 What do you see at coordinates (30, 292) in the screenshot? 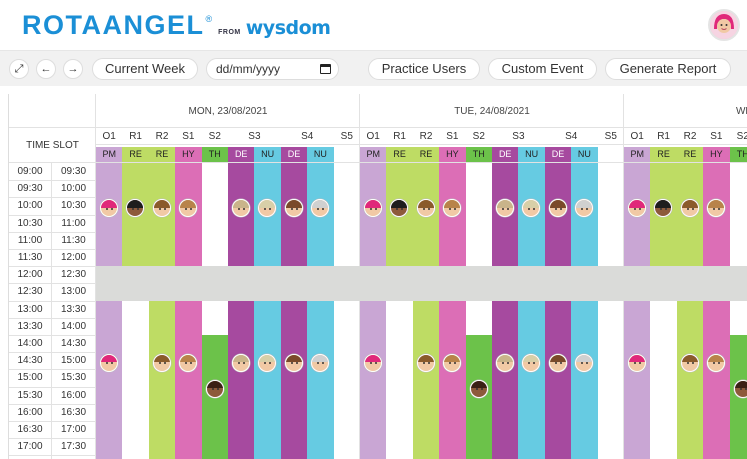
I see `slot-start-time: 12:30` at bounding box center [30, 292].